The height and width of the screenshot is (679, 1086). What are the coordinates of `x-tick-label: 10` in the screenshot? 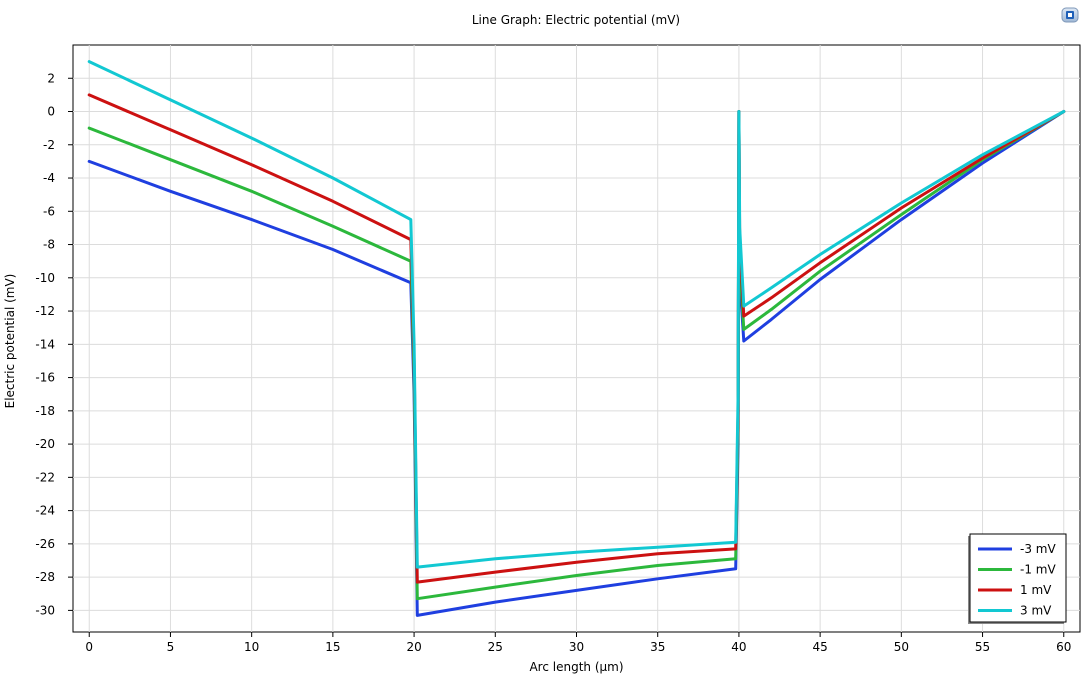 It's located at (251, 647).